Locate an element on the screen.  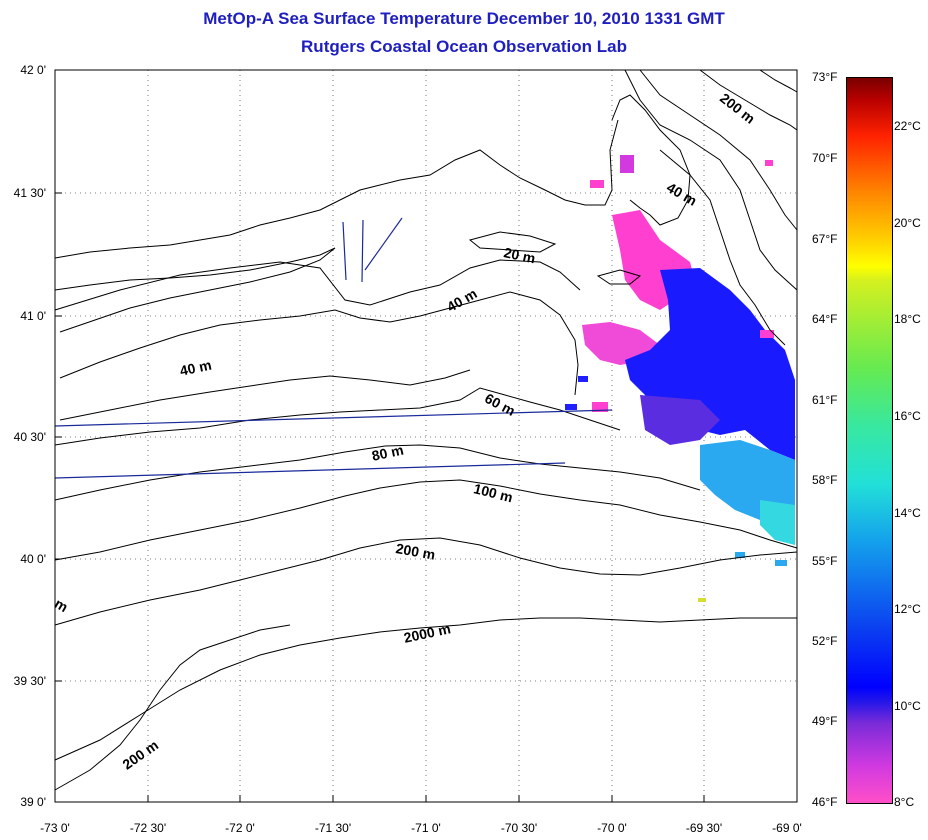
lon-label: -69 0' is located at coordinates (787, 828).